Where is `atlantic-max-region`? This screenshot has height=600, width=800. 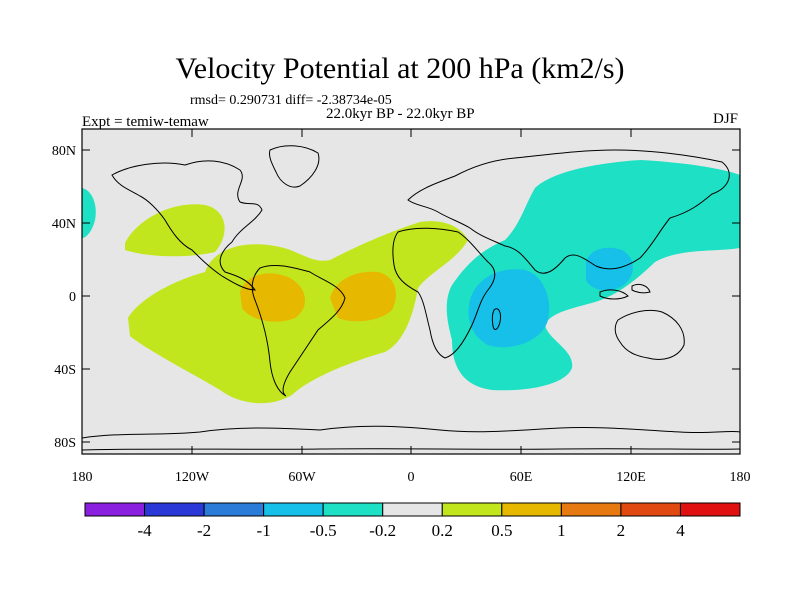
atlantic-max-region is located at coordinates (363, 296).